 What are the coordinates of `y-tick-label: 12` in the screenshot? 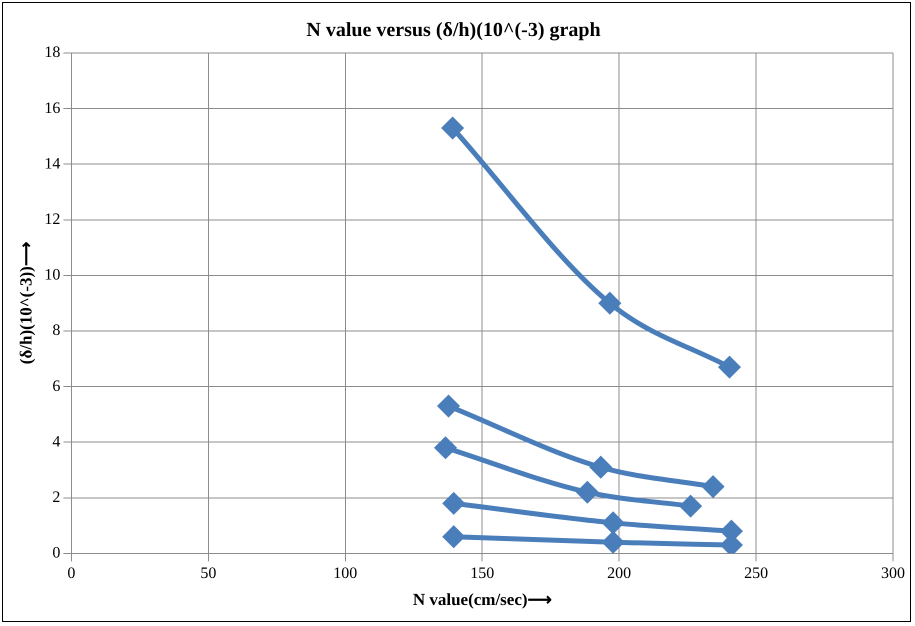 It's located at (52, 219).